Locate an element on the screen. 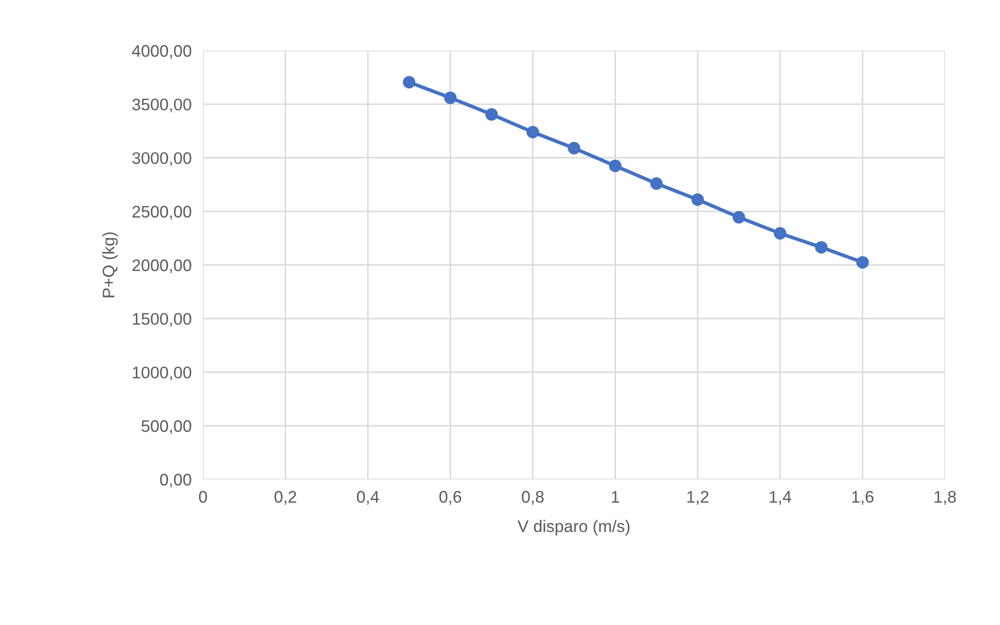 This screenshot has height=625, width=1000. y-tick-label: 3500,00 is located at coordinates (162, 105).